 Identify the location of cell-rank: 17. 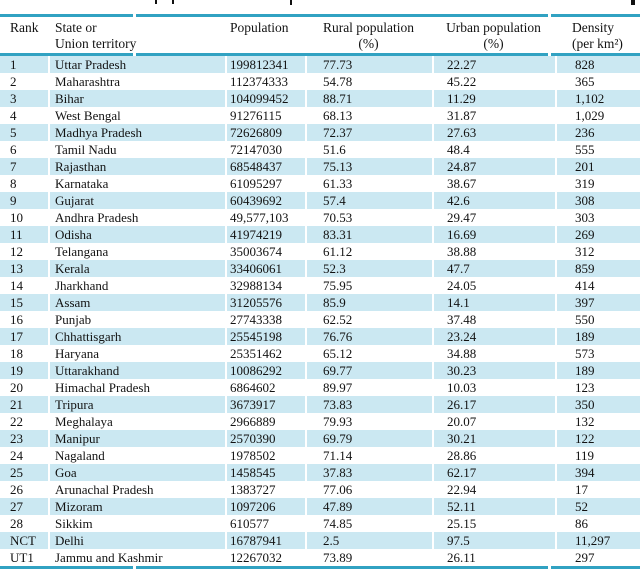
(24, 336).